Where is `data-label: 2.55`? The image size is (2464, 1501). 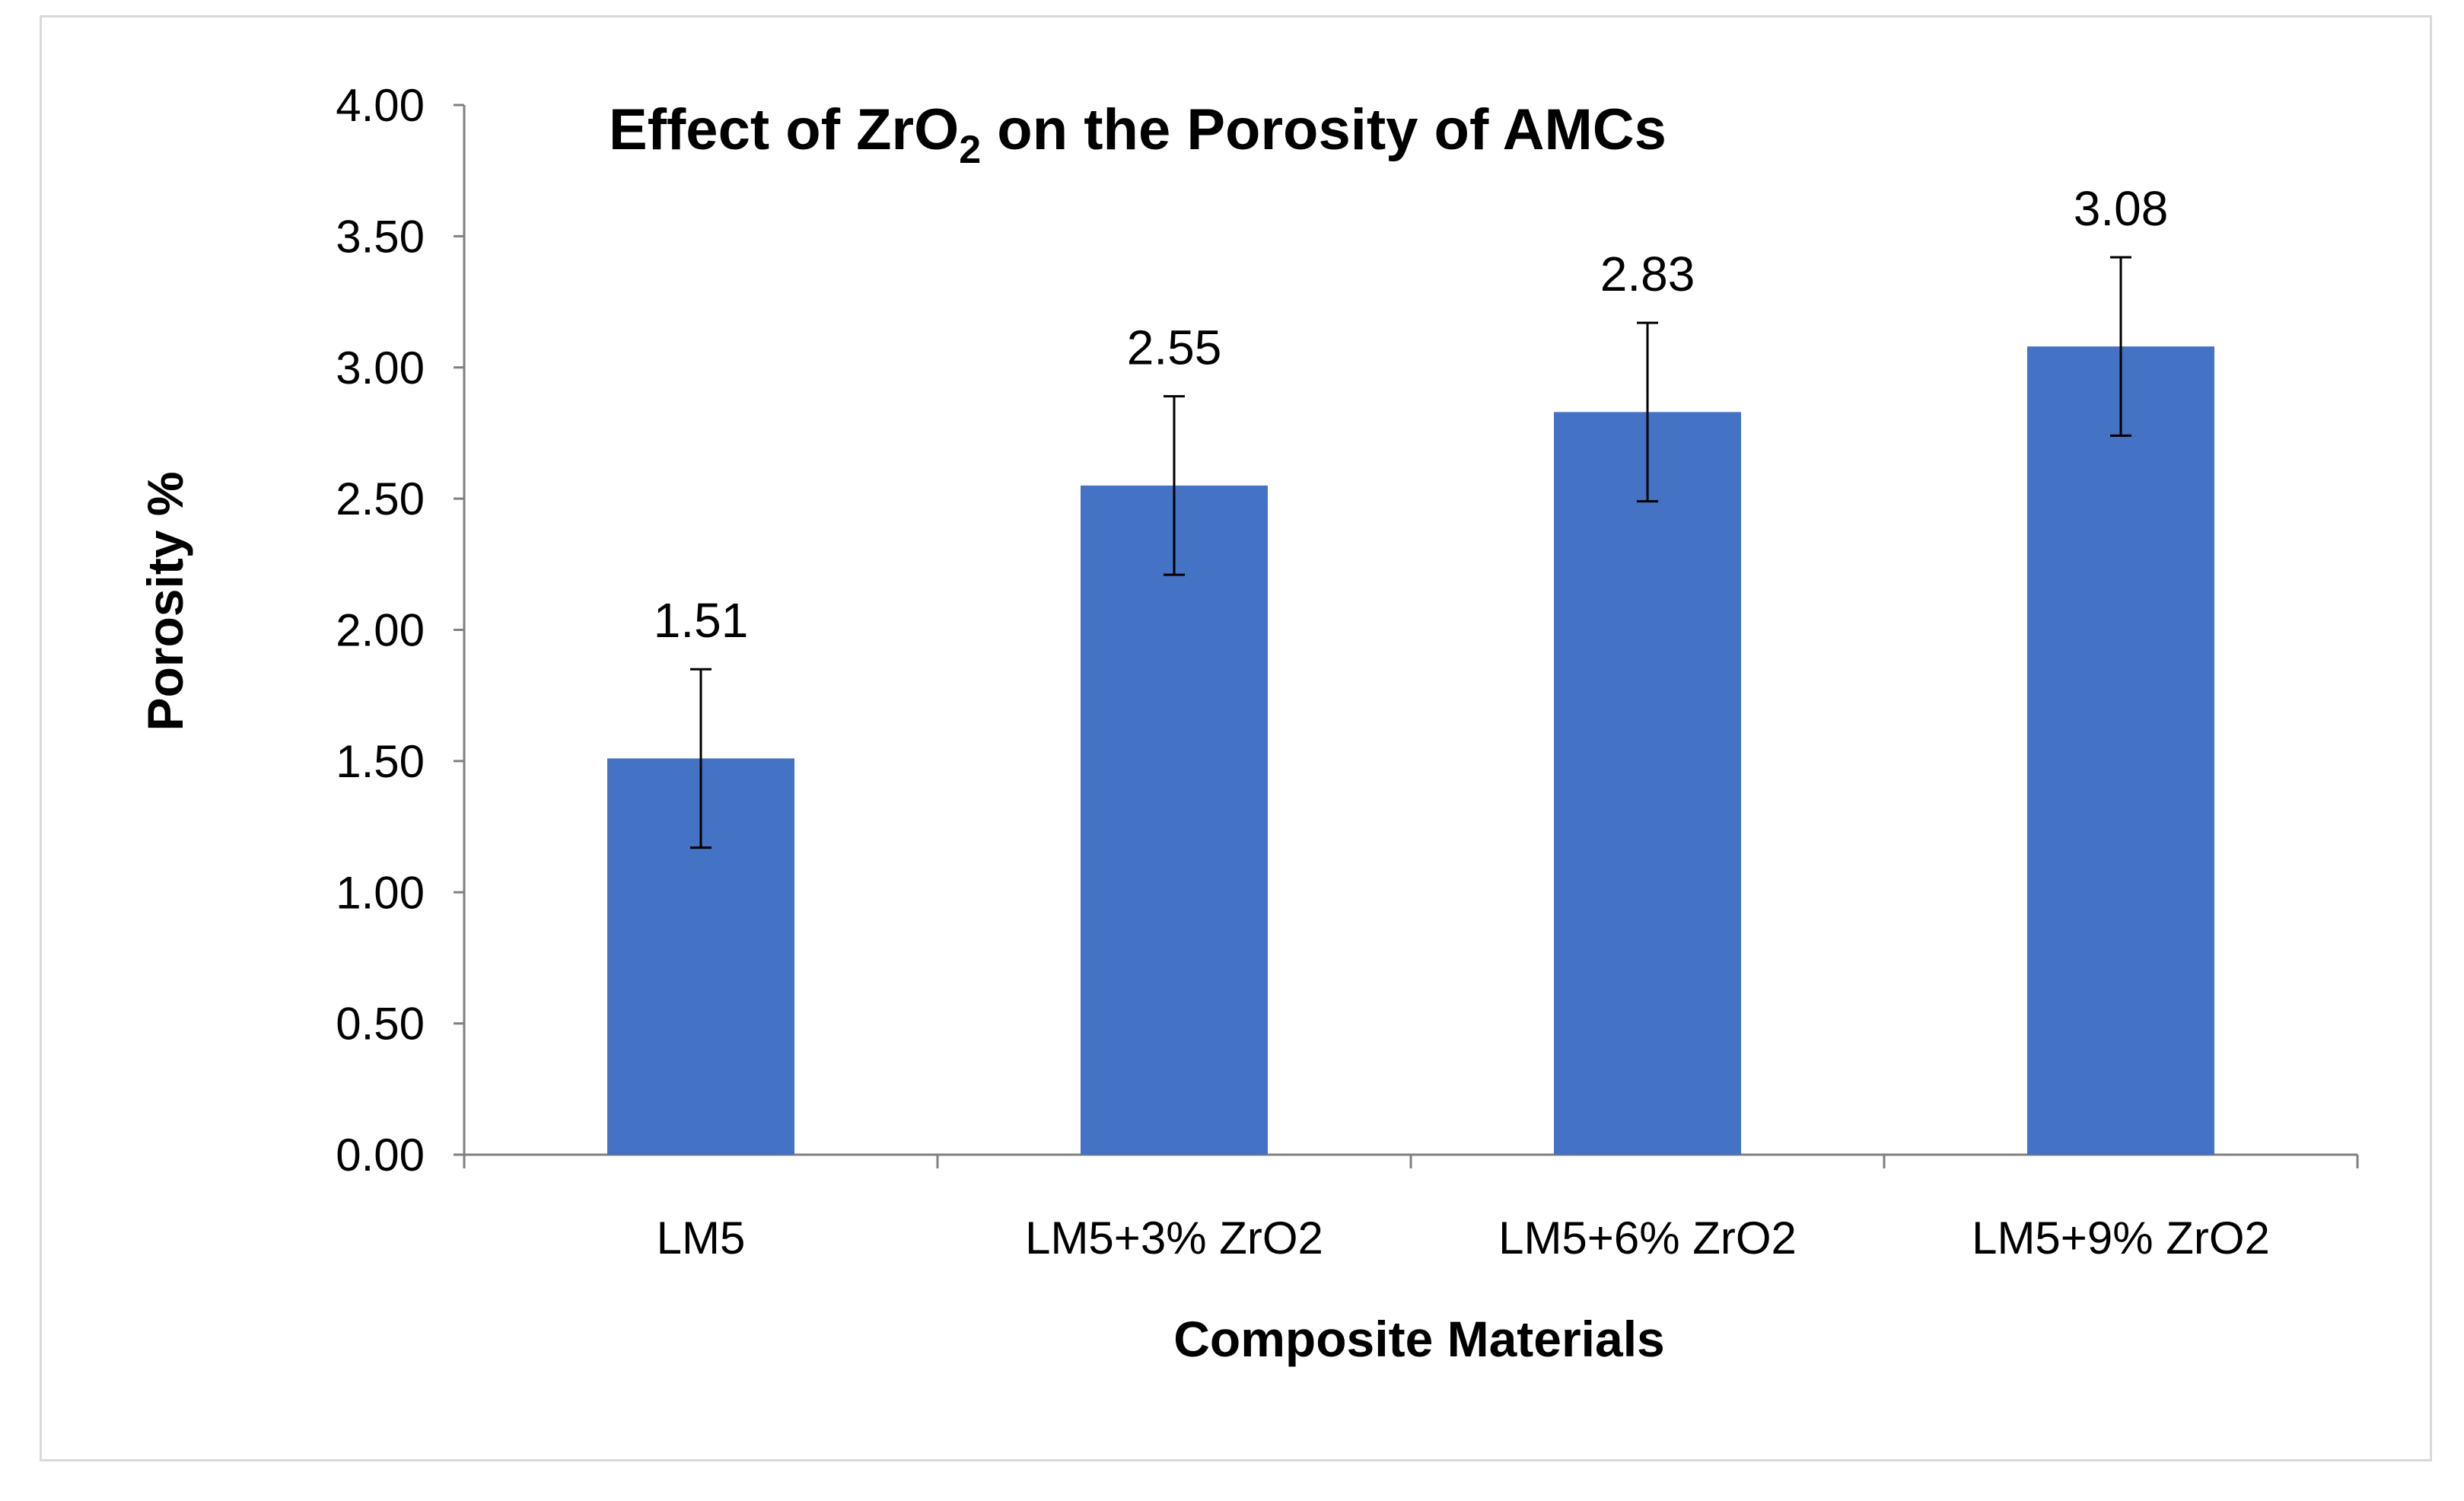 data-label: 2.55 is located at coordinates (1174, 347).